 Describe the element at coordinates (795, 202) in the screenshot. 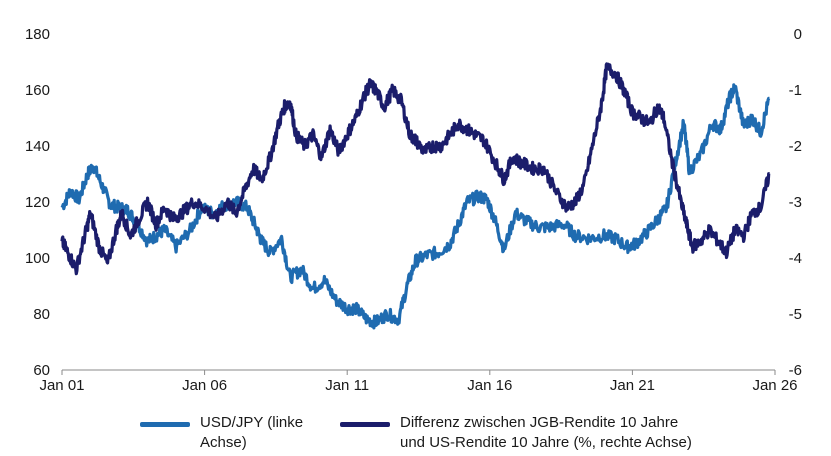

I see `right-axis-tick--3: -3` at that location.